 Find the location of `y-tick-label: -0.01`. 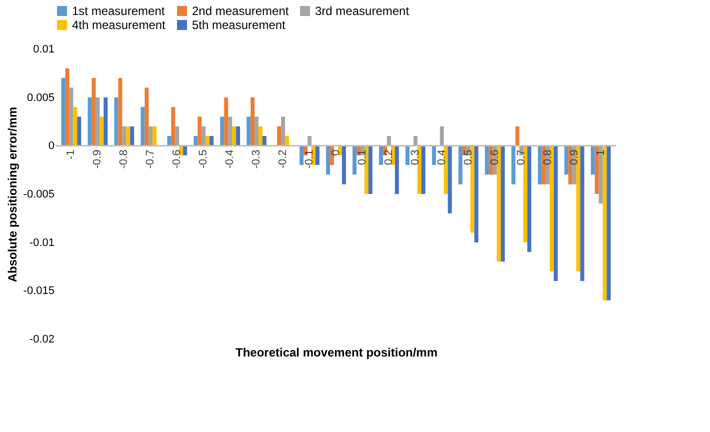

y-tick-label: -0.01 is located at coordinates (41, 242).